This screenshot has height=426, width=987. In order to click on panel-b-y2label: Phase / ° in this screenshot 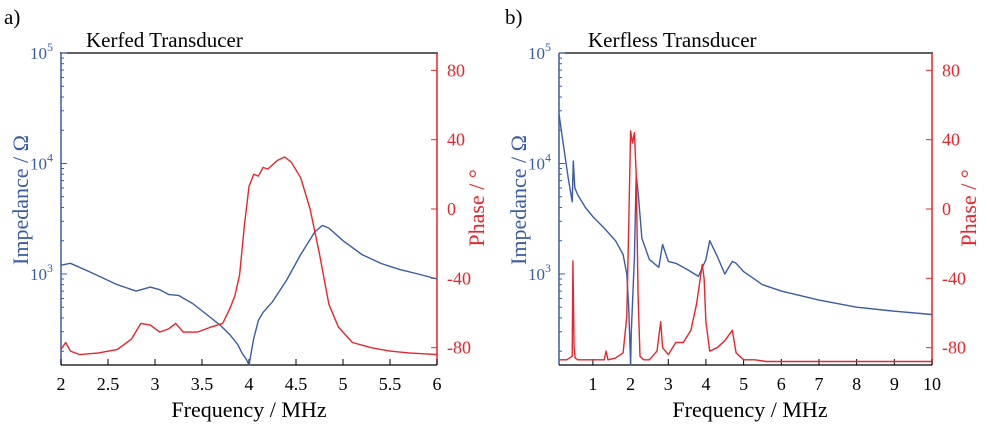, I will do `click(968, 207)`.